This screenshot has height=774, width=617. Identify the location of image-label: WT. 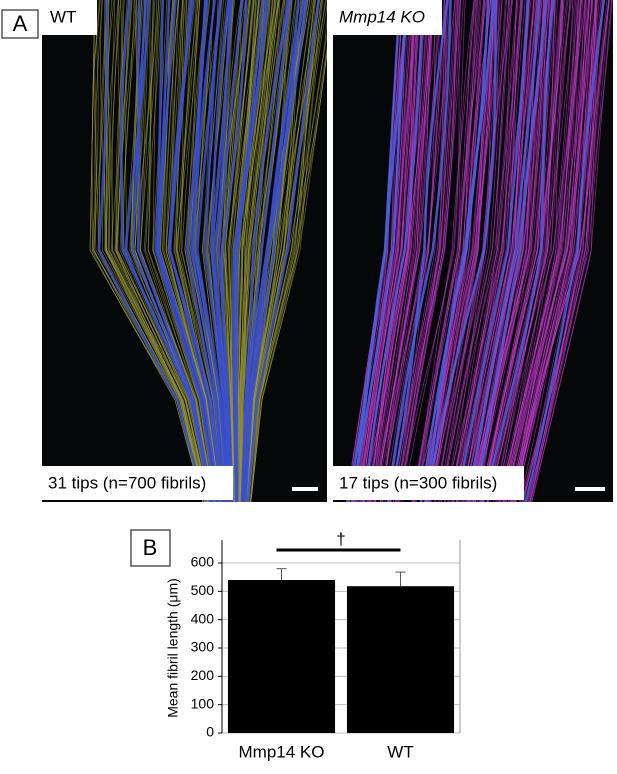
(63, 16).